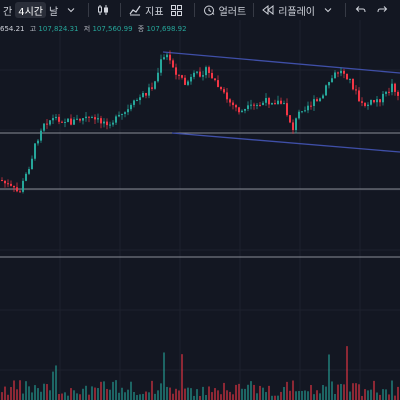  I want to click on layouts-button, so click(178, 10).